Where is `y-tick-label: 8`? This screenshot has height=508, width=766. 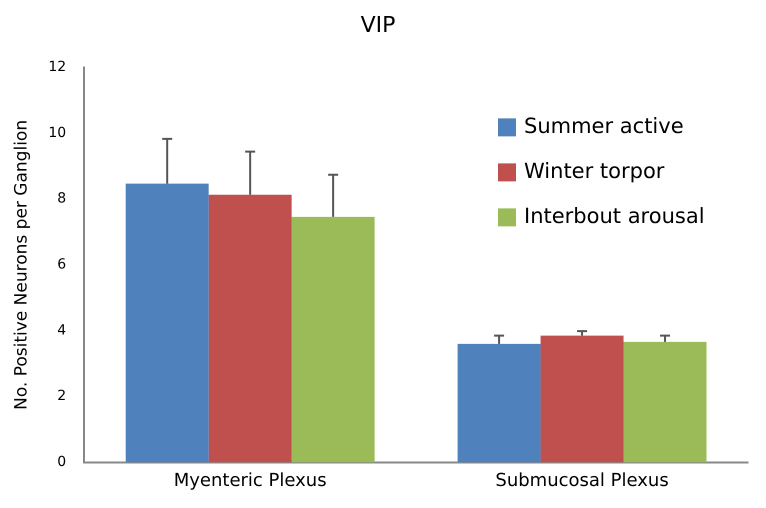 y-tick-label: 8 is located at coordinates (61, 198).